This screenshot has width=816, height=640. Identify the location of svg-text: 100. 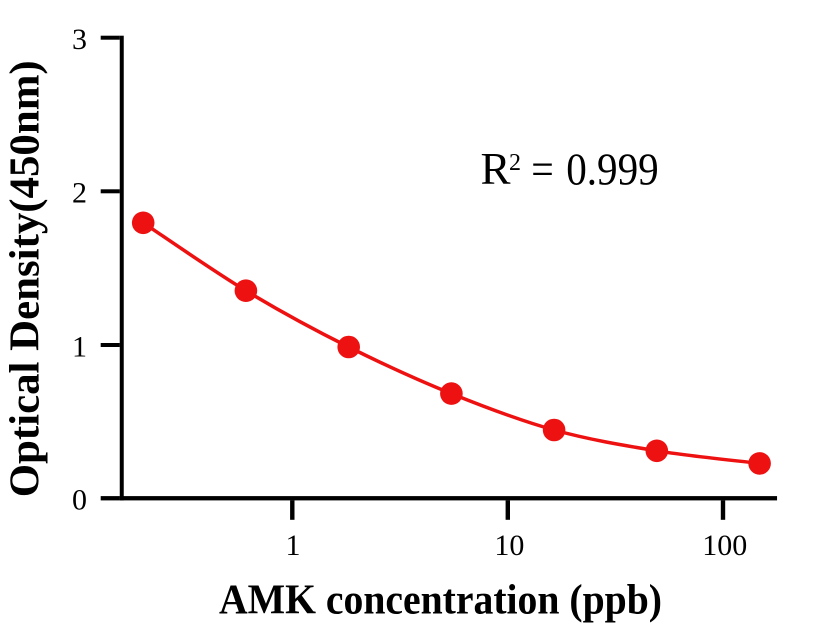
(724, 545).